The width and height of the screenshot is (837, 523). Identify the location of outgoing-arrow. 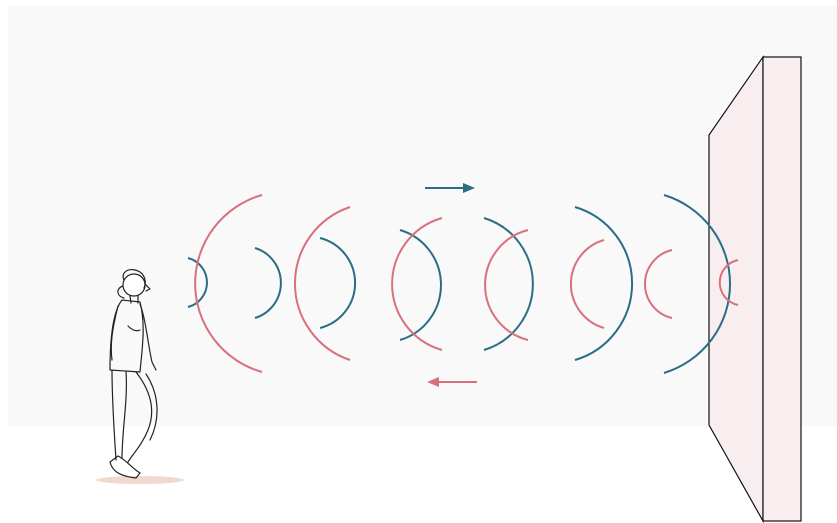
(450, 188).